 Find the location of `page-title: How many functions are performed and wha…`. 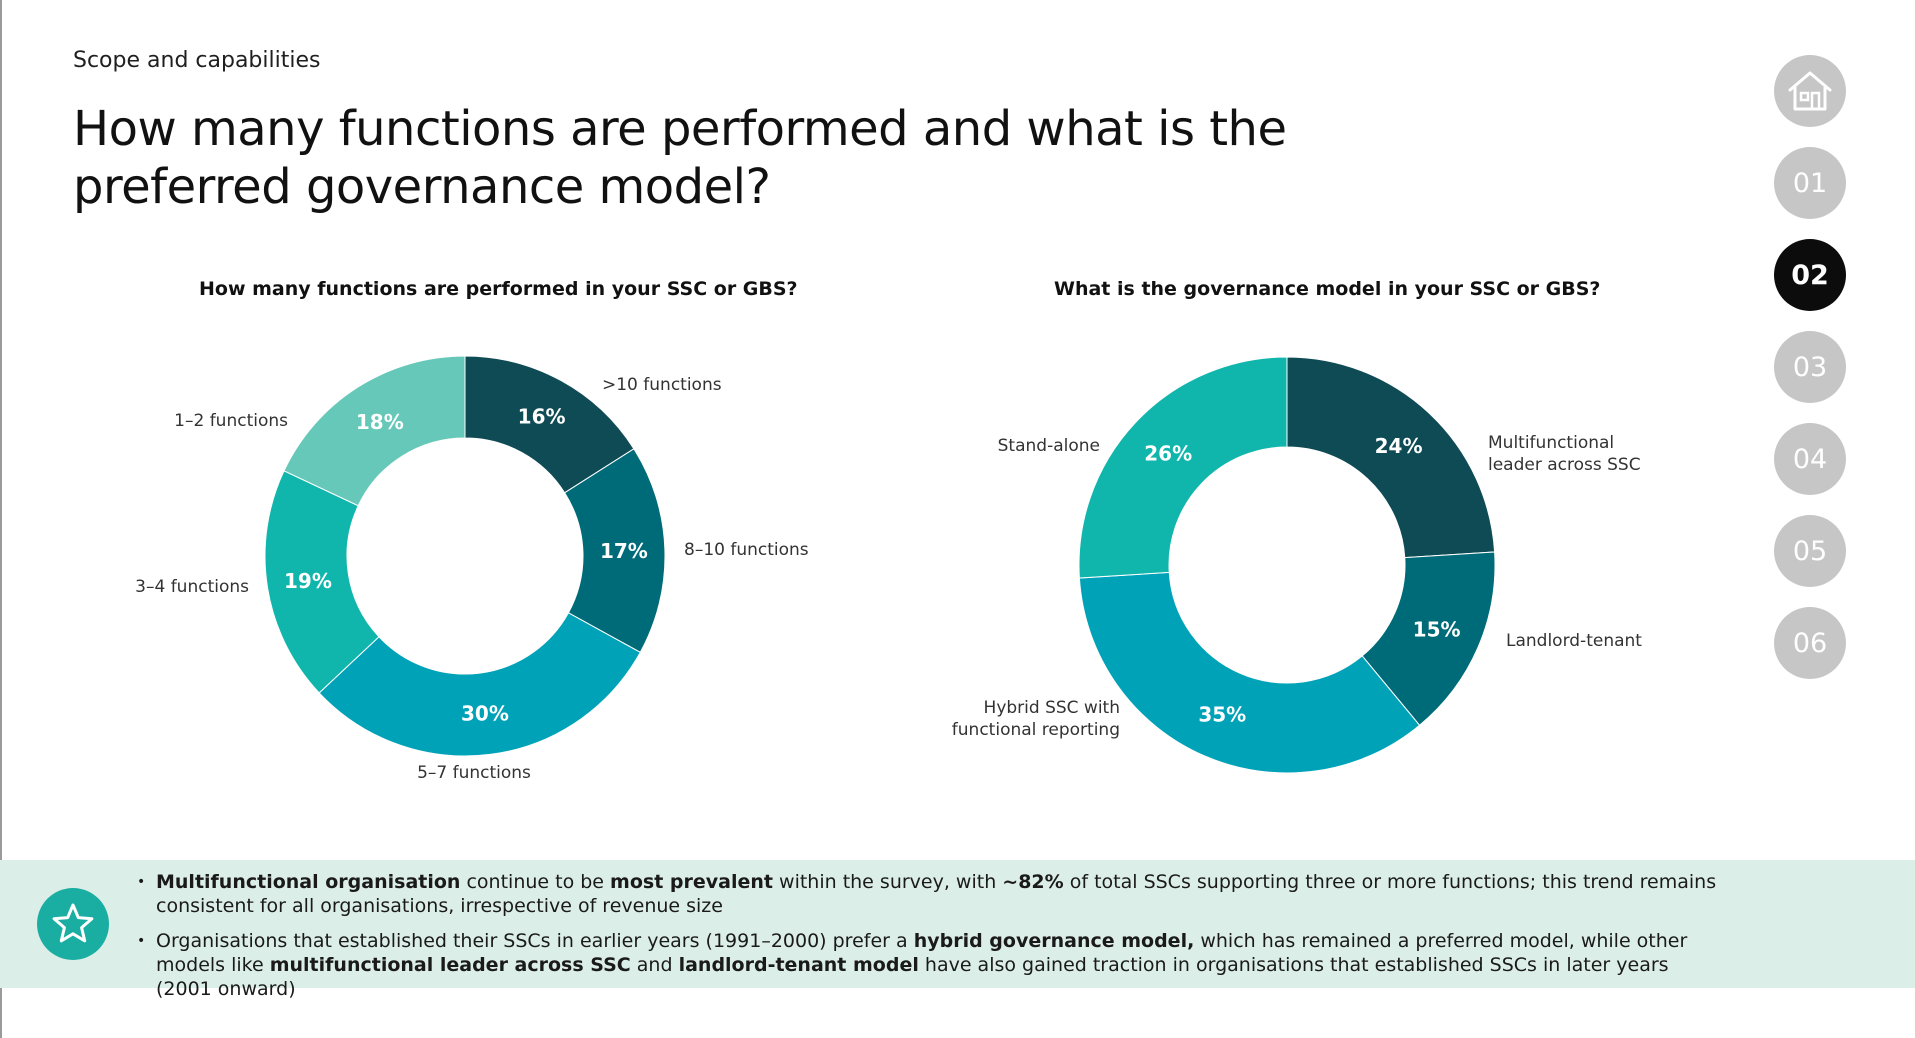

page-title: How many functions are performed and wha… is located at coordinates (680, 158).